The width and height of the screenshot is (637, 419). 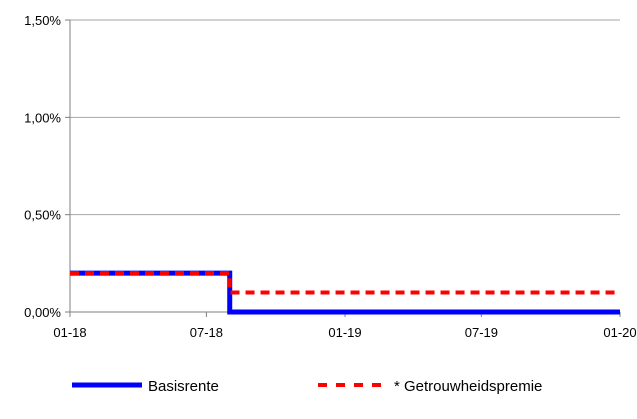 What do you see at coordinates (619, 332) in the screenshot?
I see `x-tick-label: 01-20` at bounding box center [619, 332].